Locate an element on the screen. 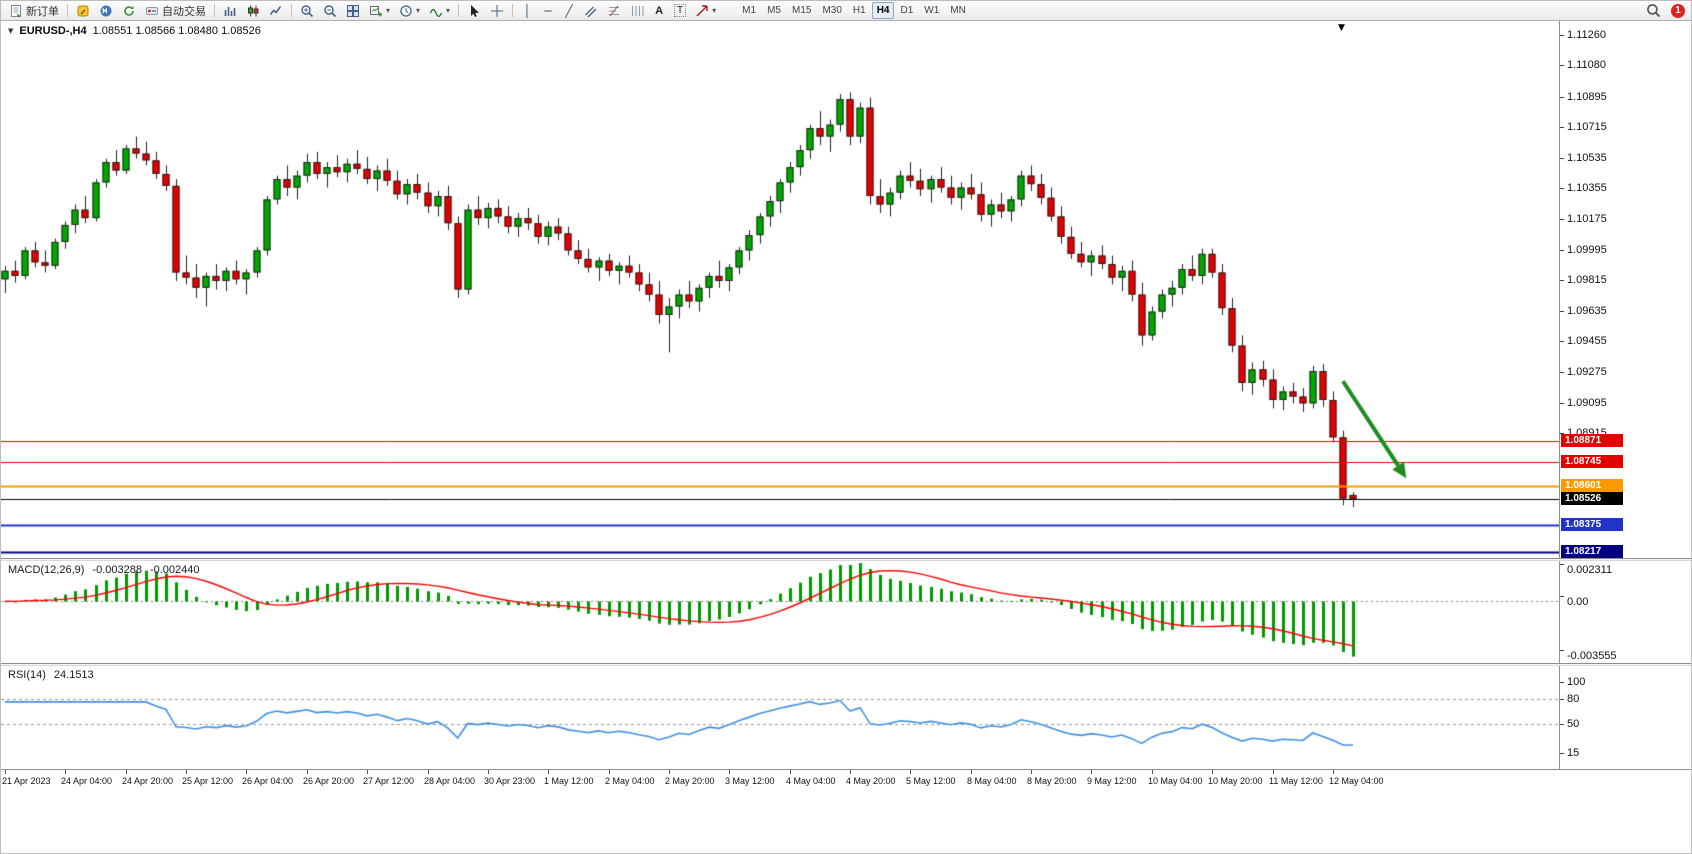 The width and height of the screenshot is (1692, 854). zoom-out-button is located at coordinates (330, 11).